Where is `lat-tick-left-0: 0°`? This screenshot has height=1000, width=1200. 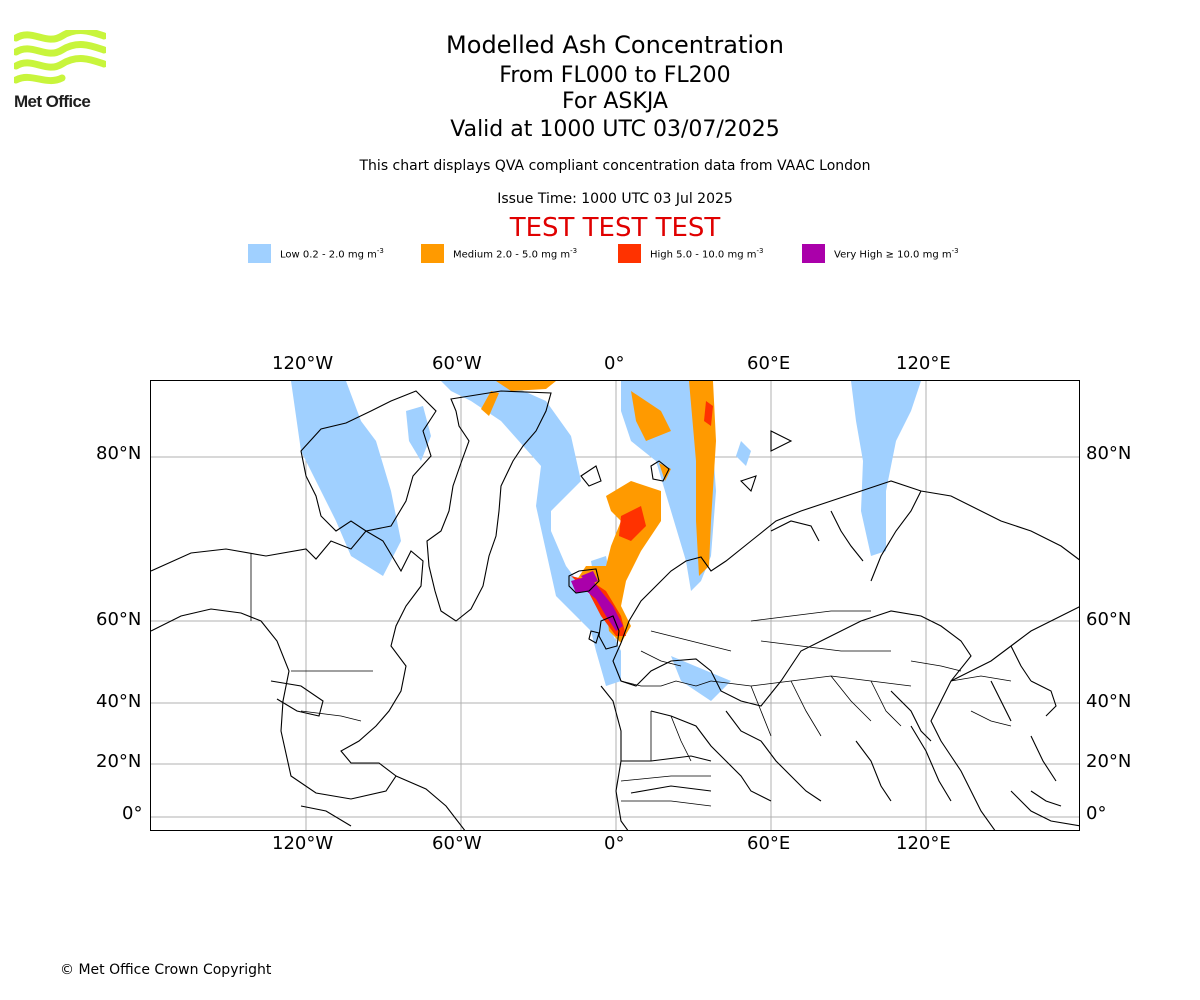 lat-tick-left-0: 0° is located at coordinates (132, 813).